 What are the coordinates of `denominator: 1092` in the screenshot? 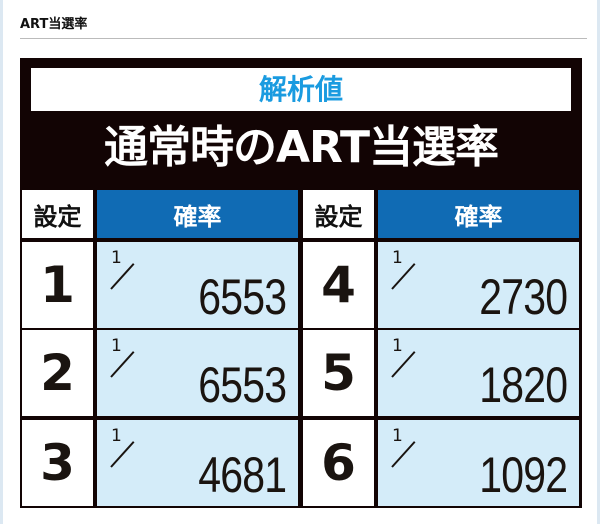 It's located at (523, 475).